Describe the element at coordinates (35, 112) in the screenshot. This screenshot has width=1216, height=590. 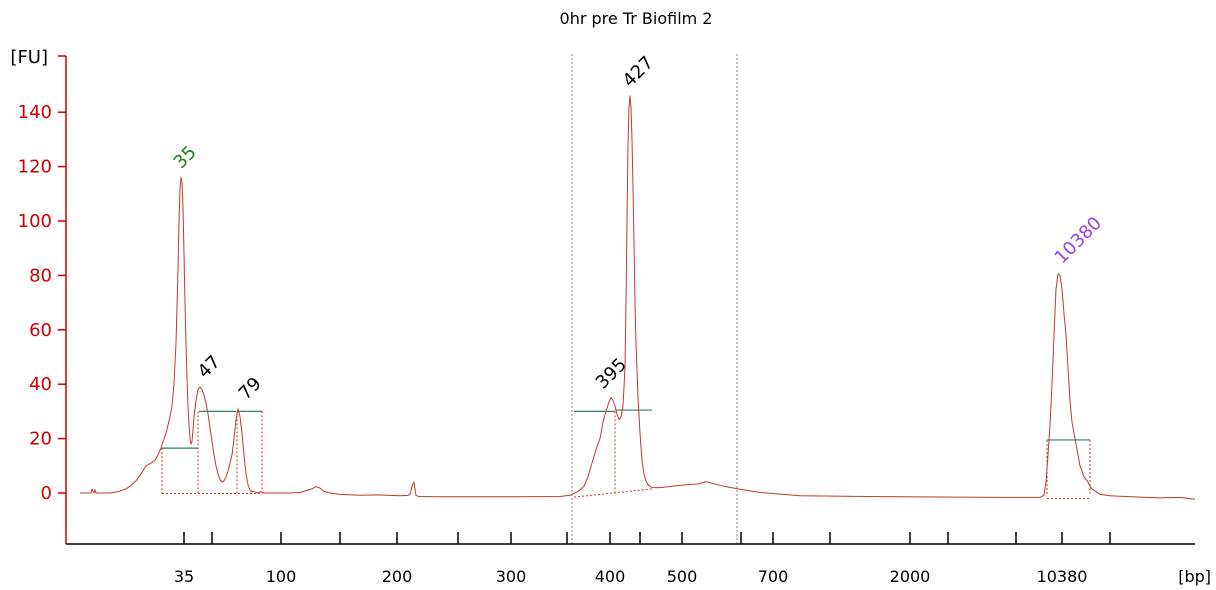
I see `y-tick-label-140: 140` at that location.